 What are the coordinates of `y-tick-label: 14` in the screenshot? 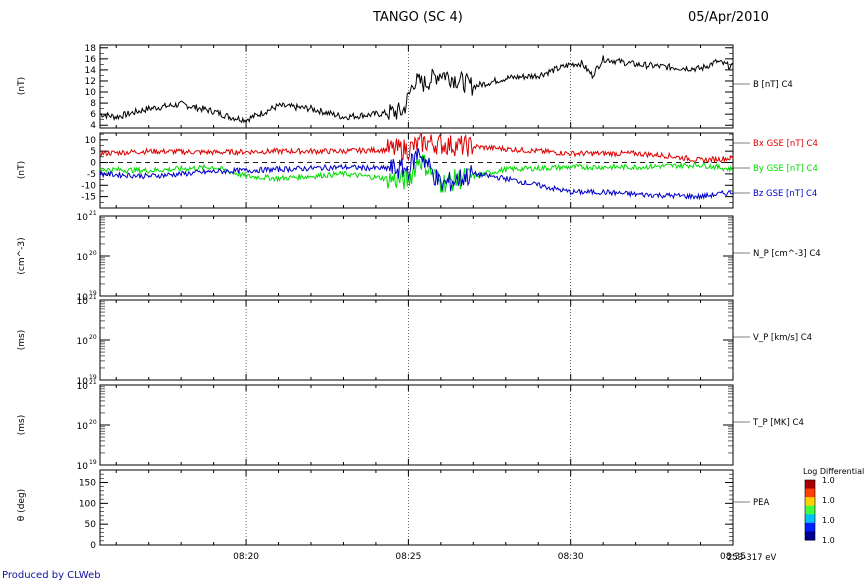 It's located at (91, 71).